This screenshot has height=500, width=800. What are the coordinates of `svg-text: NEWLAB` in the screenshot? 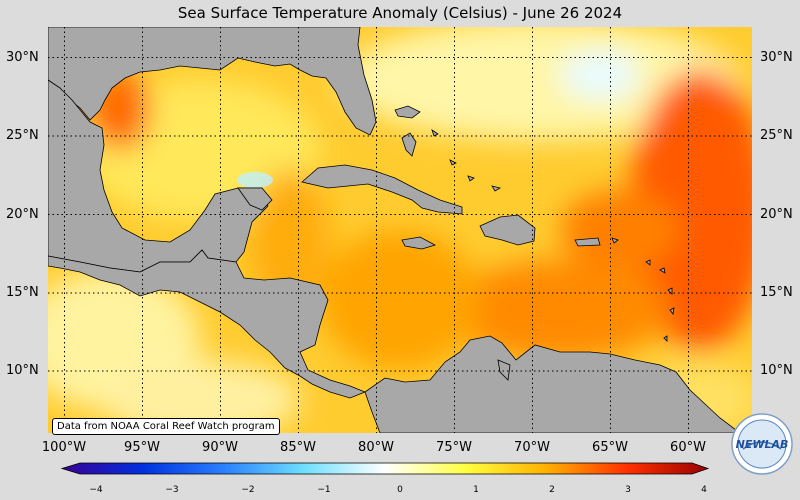 It's located at (762, 444).